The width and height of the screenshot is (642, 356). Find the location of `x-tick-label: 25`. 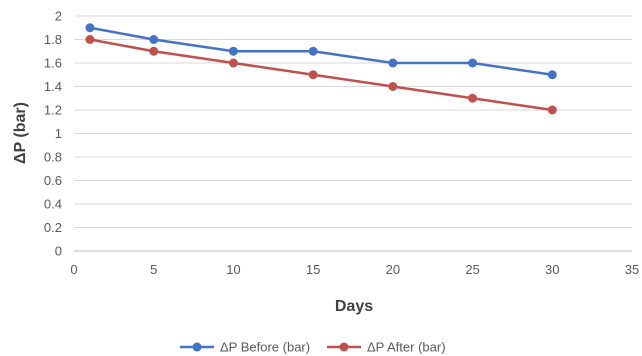

x-tick-label: 25 is located at coordinates (472, 269).